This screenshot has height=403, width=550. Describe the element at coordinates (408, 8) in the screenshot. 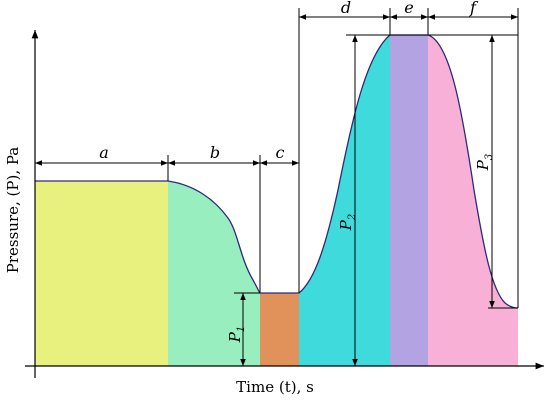

I see `phase-label-e: e` at that location.